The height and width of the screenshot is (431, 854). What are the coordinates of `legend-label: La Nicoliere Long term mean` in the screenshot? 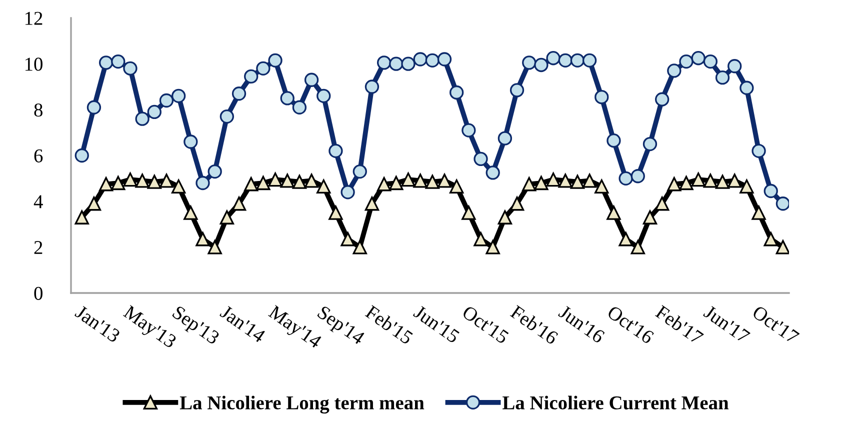 It's located at (302, 405).